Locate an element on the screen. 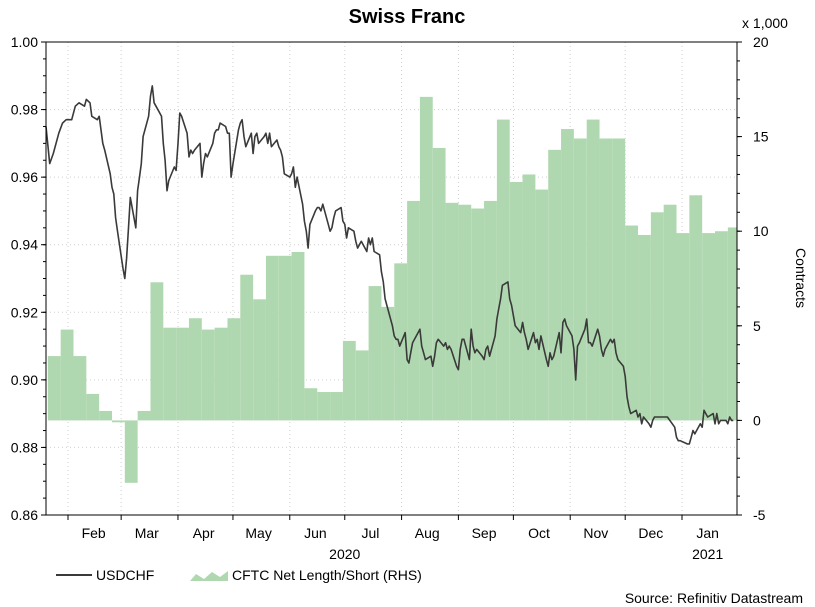 This screenshot has width=815, height=607. right-y-axis: -5 0 5 10 15 20 is located at coordinates (753, 278).